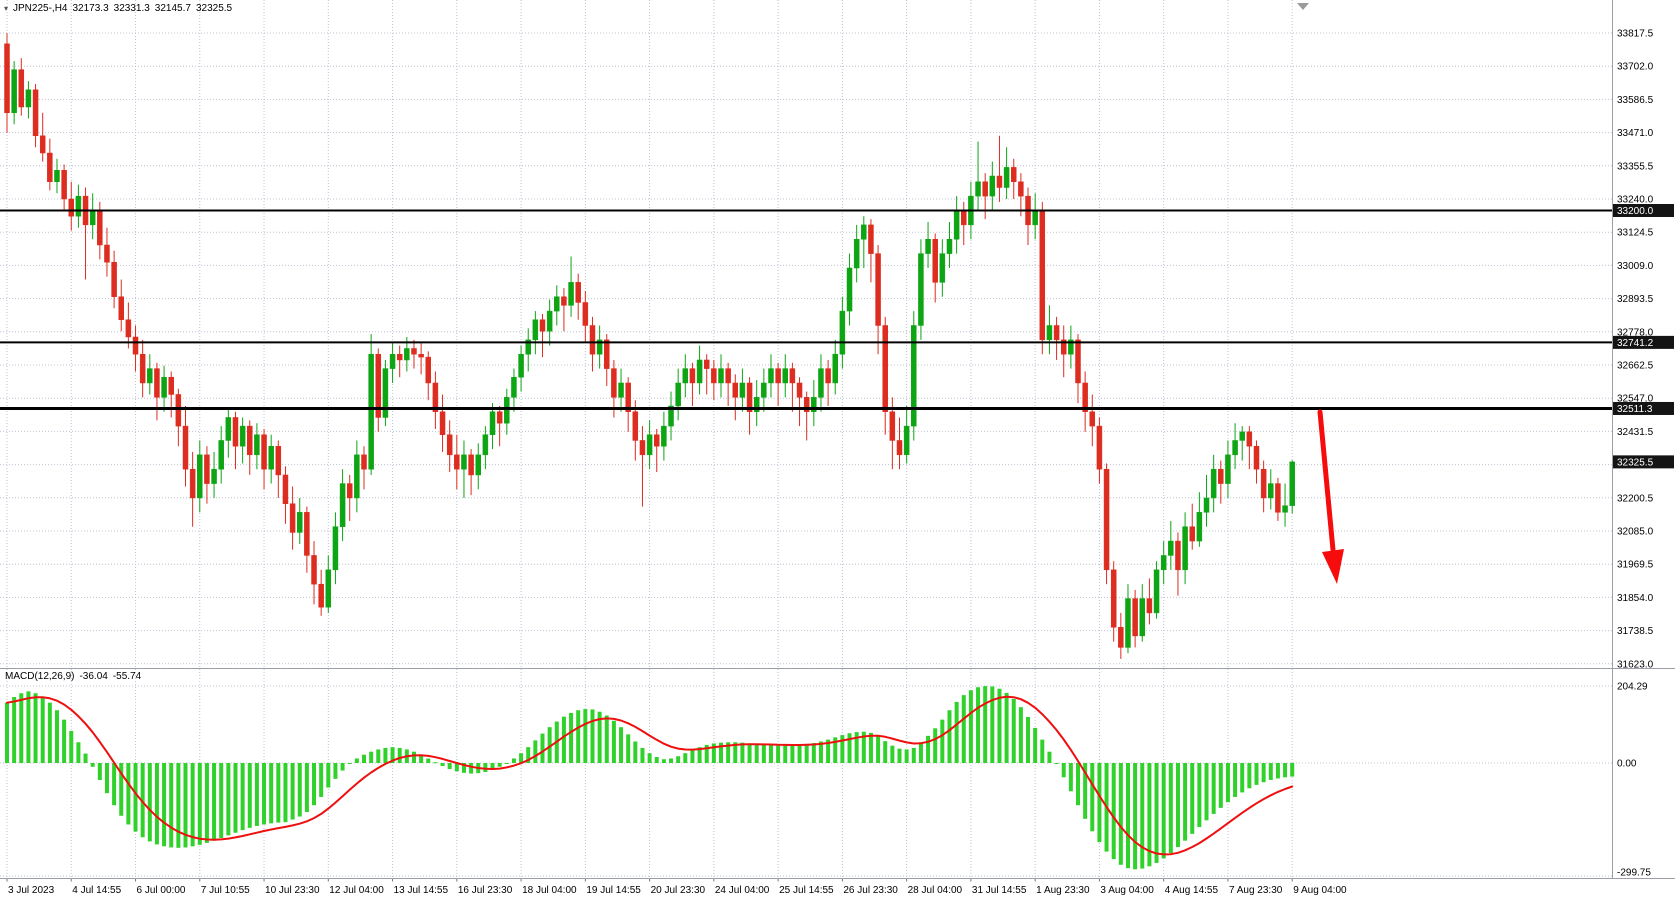  Describe the element at coordinates (1635, 299) in the screenshot. I see `price-tick-label: 32893.5` at that location.